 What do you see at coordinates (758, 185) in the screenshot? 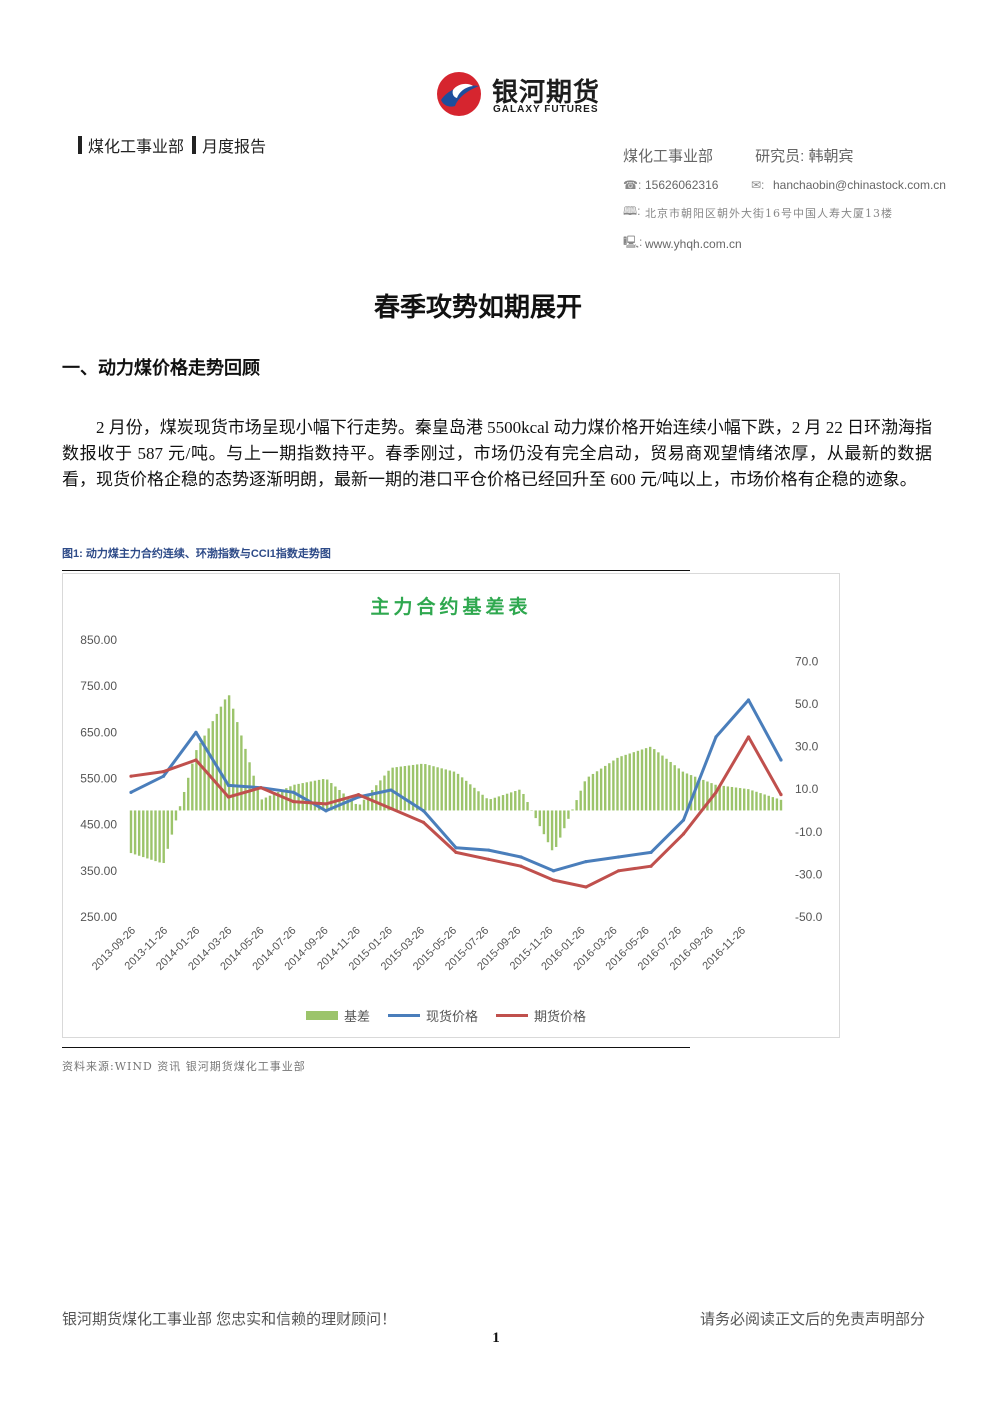
I see `email-icon: ✉:` at bounding box center [758, 185].